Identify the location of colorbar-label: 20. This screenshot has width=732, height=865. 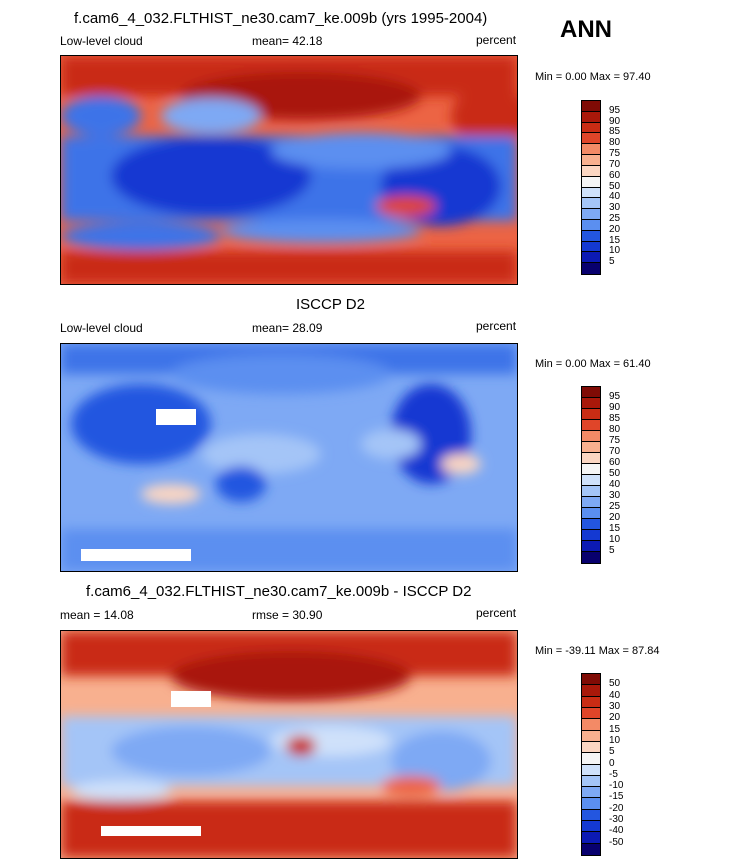
(615, 517).